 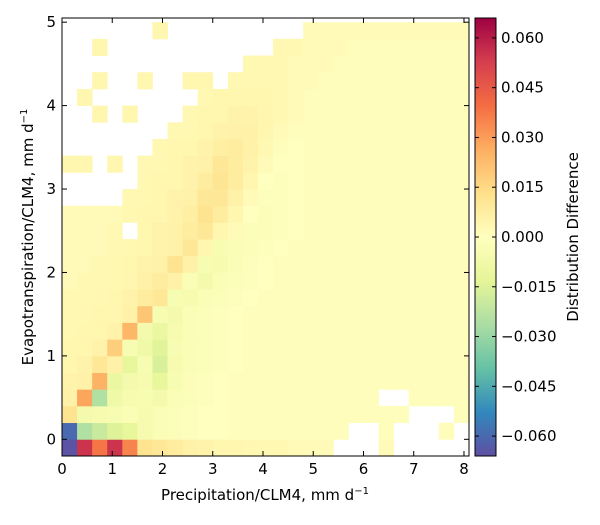 I want to click on colorbar-frame, so click(x=485, y=237).